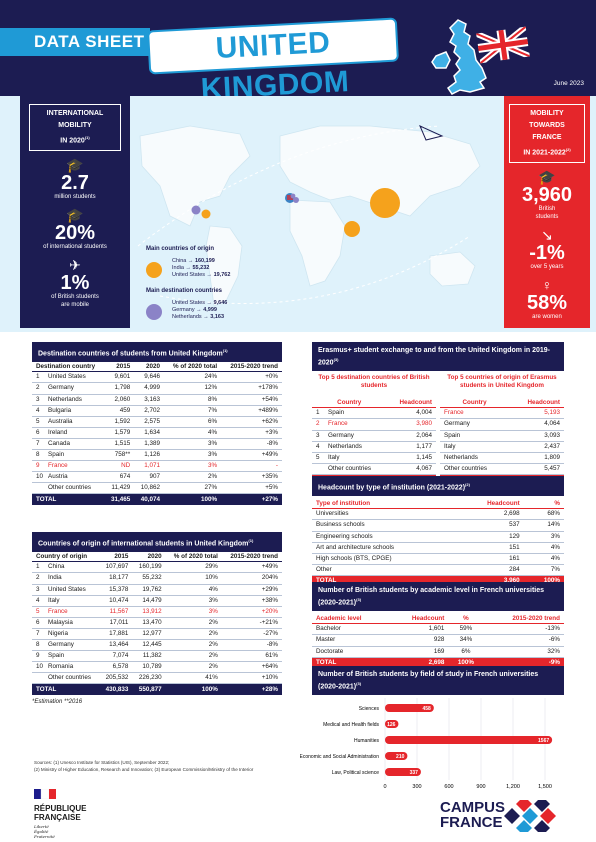 The height and width of the screenshot is (842, 596). I want to click on total-students-label: million students, so click(75, 197).